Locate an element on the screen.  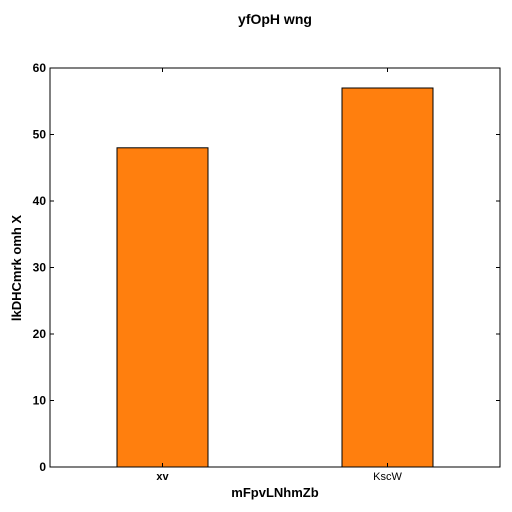
y-tick-label: 10 is located at coordinates (40, 401).